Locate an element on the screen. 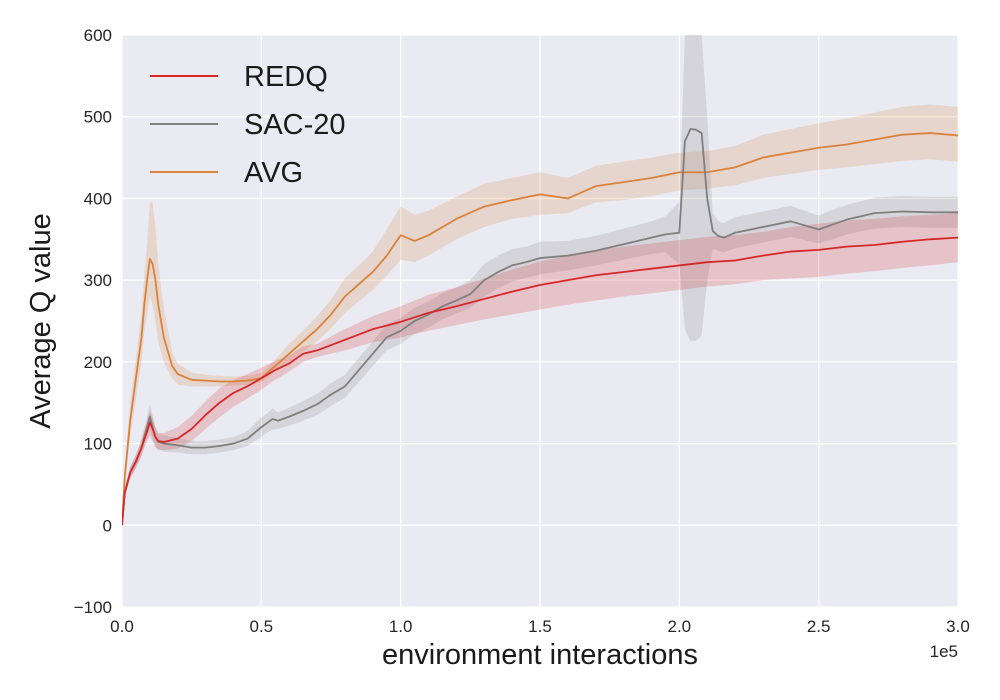 This screenshot has width=1000, height=700. x-tick-label: 1.5 is located at coordinates (540, 626).